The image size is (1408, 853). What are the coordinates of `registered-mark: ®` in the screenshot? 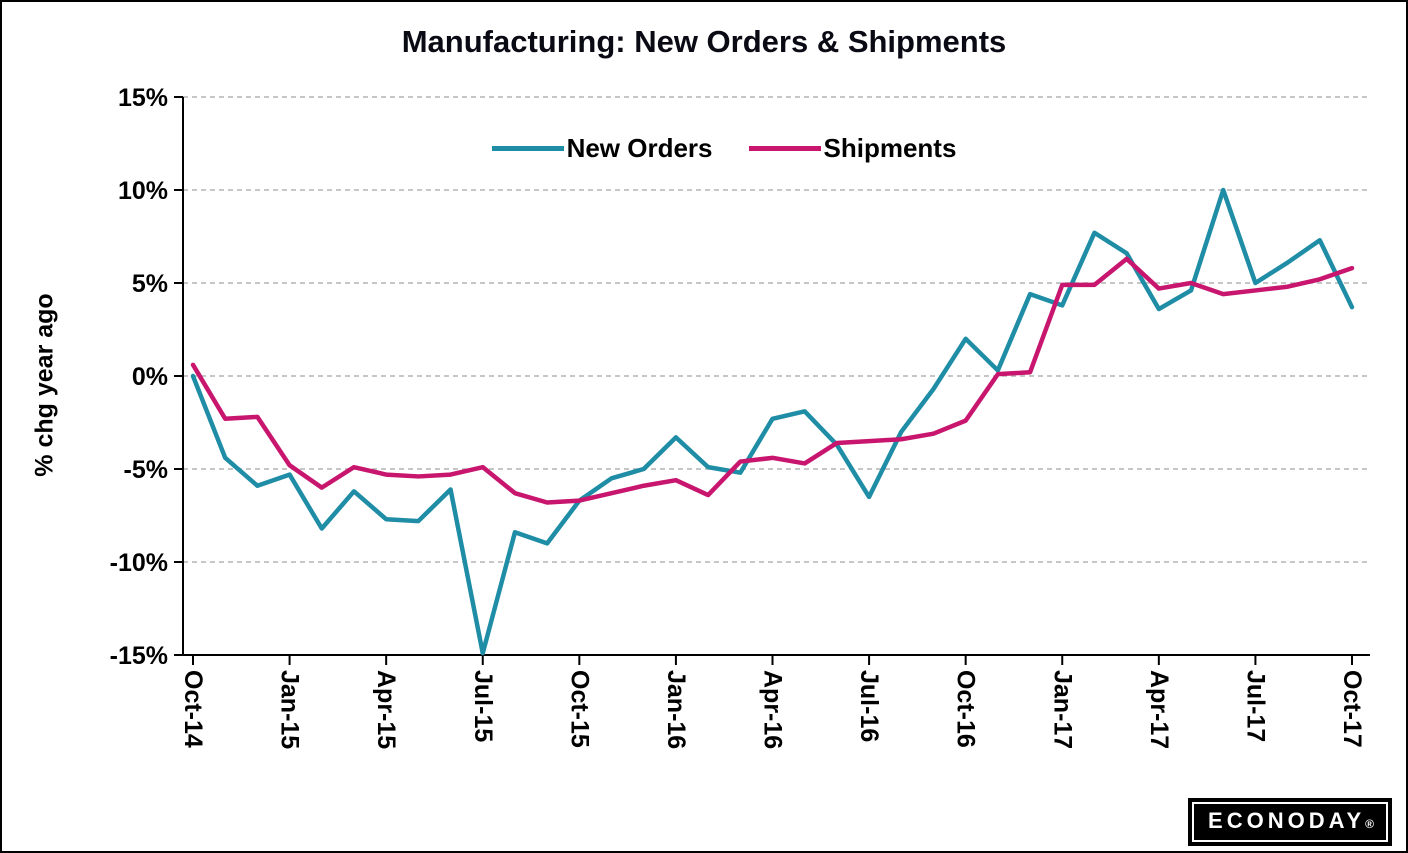 It's located at (1369, 824).